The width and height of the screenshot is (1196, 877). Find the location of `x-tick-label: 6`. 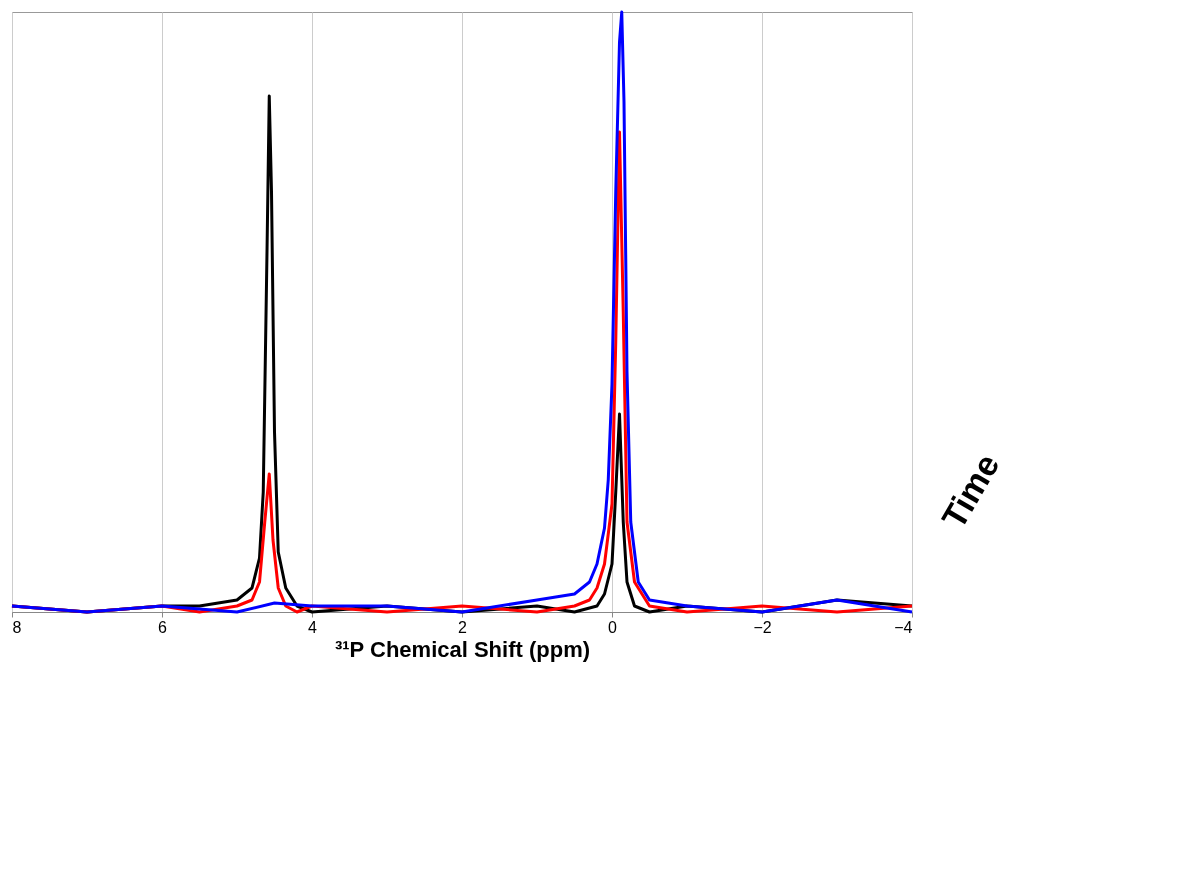

x-tick-label: 6 is located at coordinates (163, 627).